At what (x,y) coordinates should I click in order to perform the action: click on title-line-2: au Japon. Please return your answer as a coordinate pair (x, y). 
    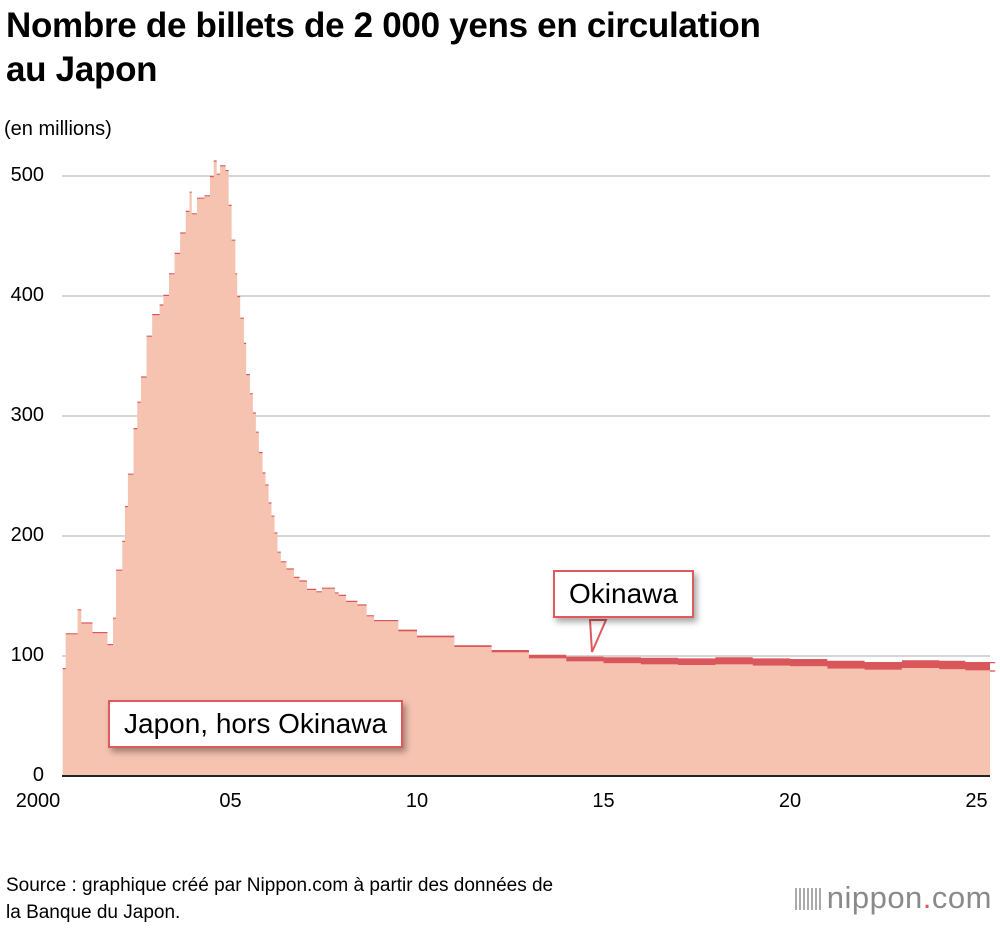
    Looking at the image, I should click on (82, 69).